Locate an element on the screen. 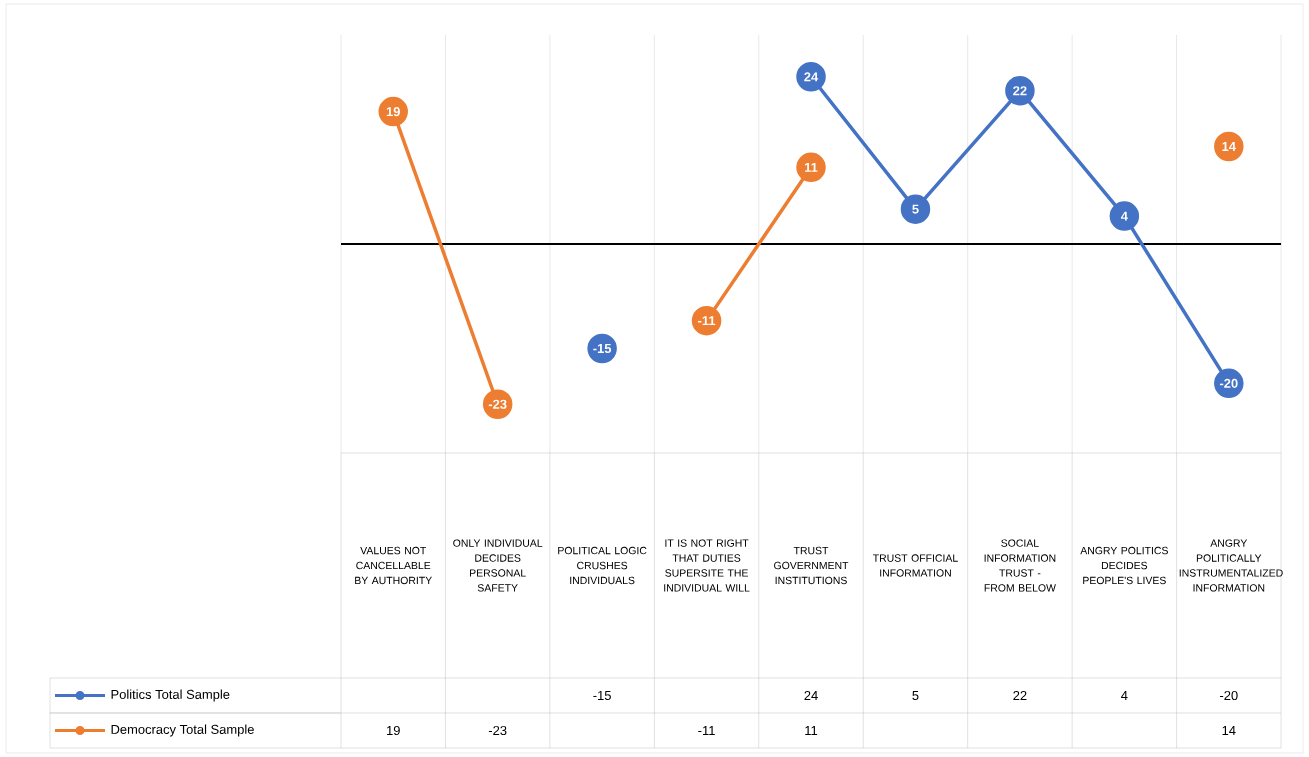  annotation: 5 is located at coordinates (915, 209).